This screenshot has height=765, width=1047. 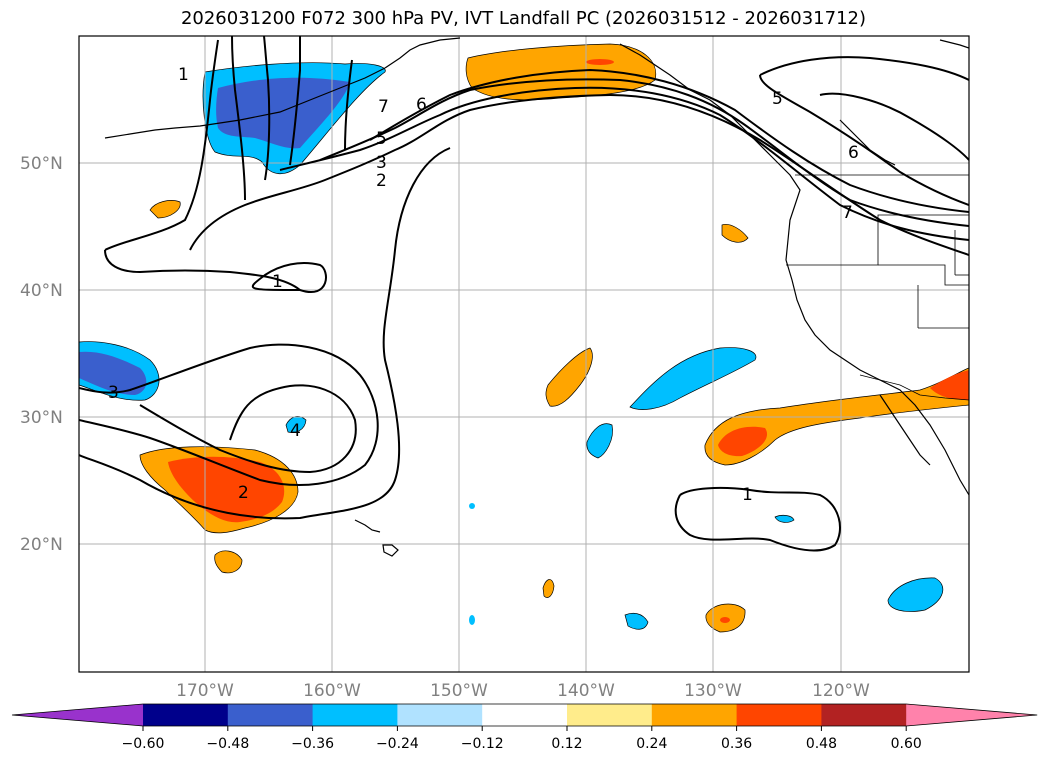 I want to click on colorbar-tick-label: 0.24, so click(x=651, y=744).